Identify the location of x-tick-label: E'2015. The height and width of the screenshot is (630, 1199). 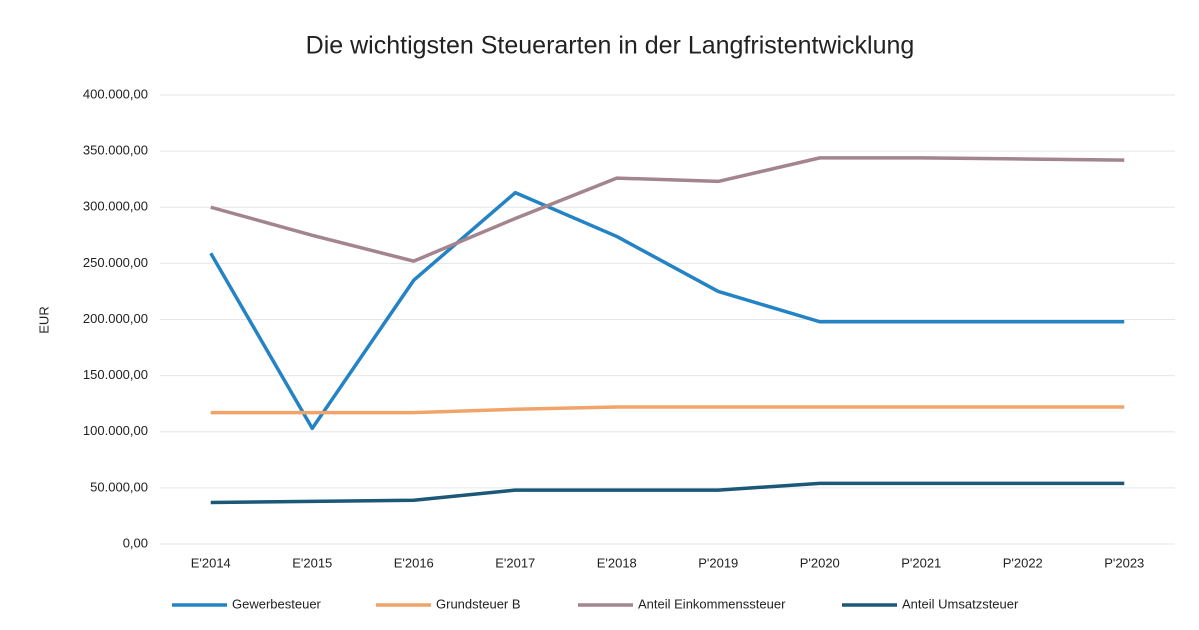
(312, 562).